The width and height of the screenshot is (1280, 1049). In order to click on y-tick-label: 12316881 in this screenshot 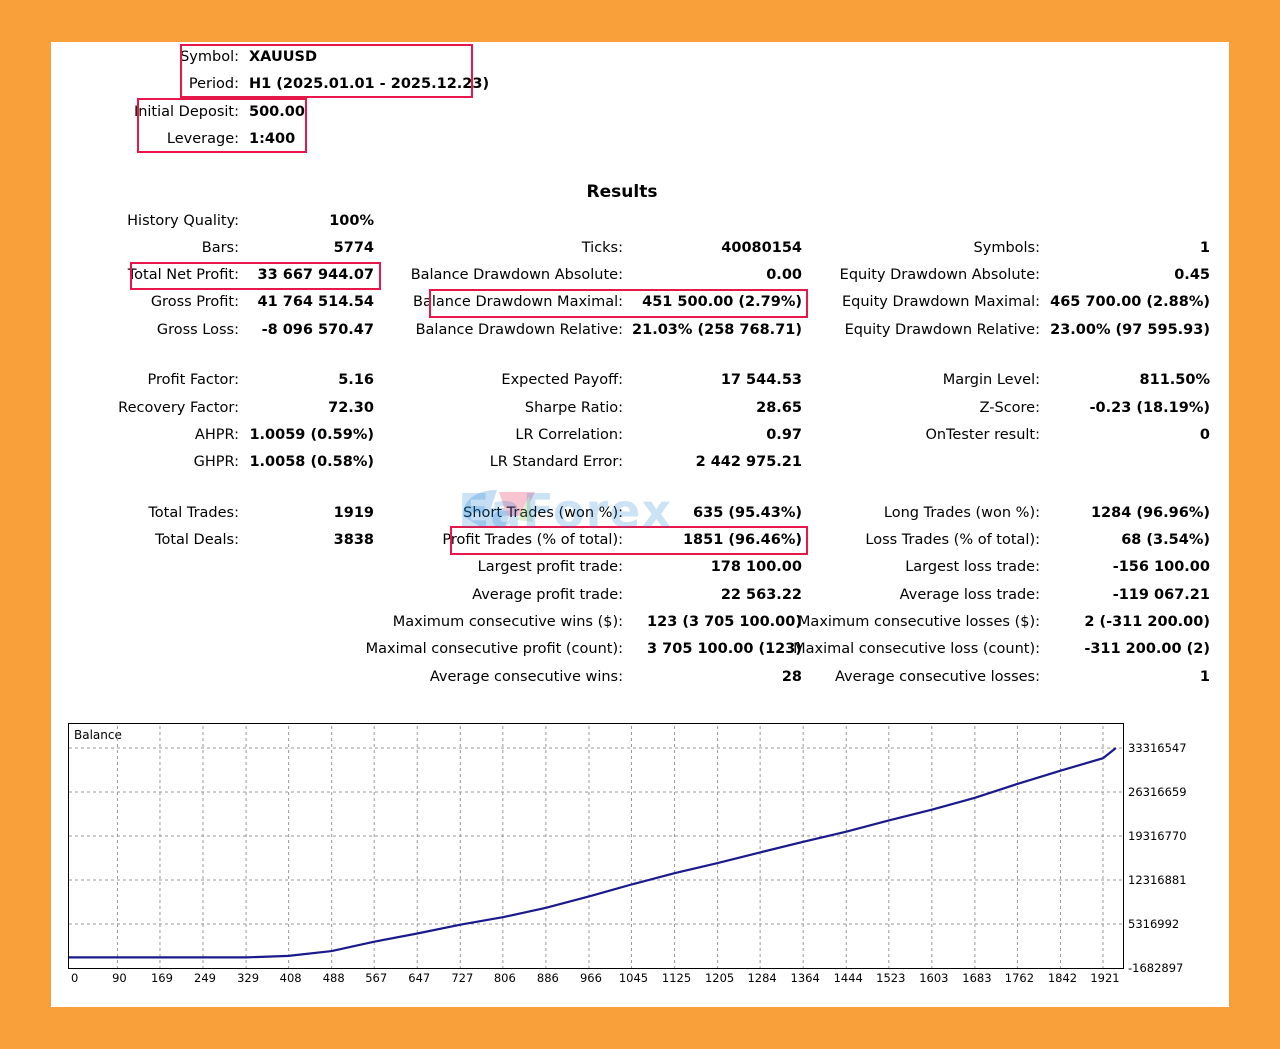, I will do `click(1157, 880)`.